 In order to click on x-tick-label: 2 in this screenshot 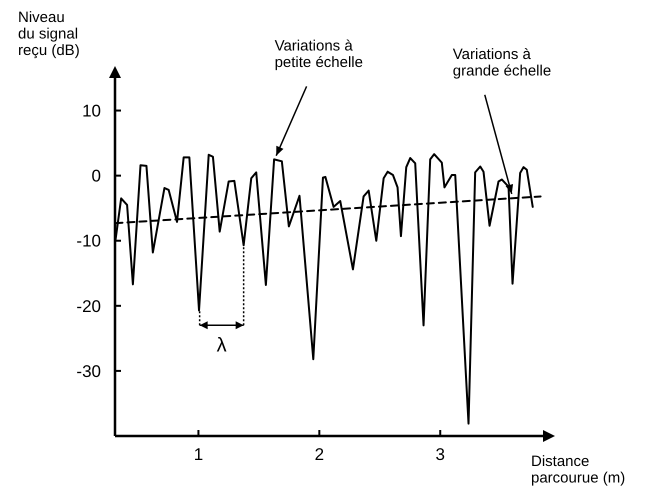, I will do `click(319, 454)`.